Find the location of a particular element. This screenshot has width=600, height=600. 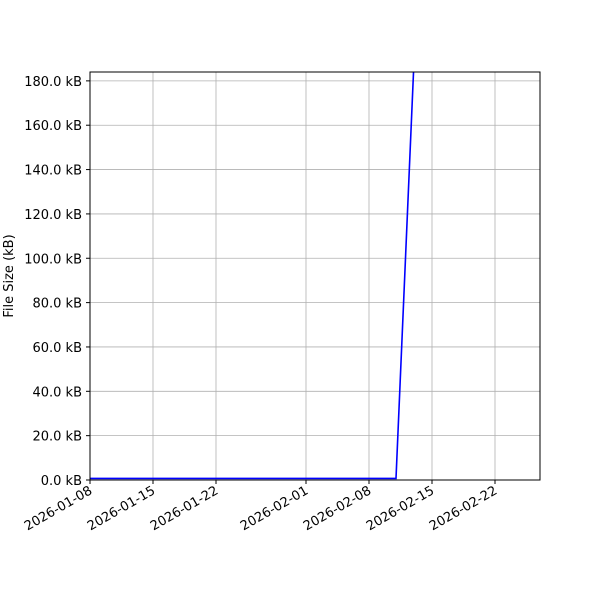

x-tick-label: 2026-02-22 is located at coordinates (463, 508).